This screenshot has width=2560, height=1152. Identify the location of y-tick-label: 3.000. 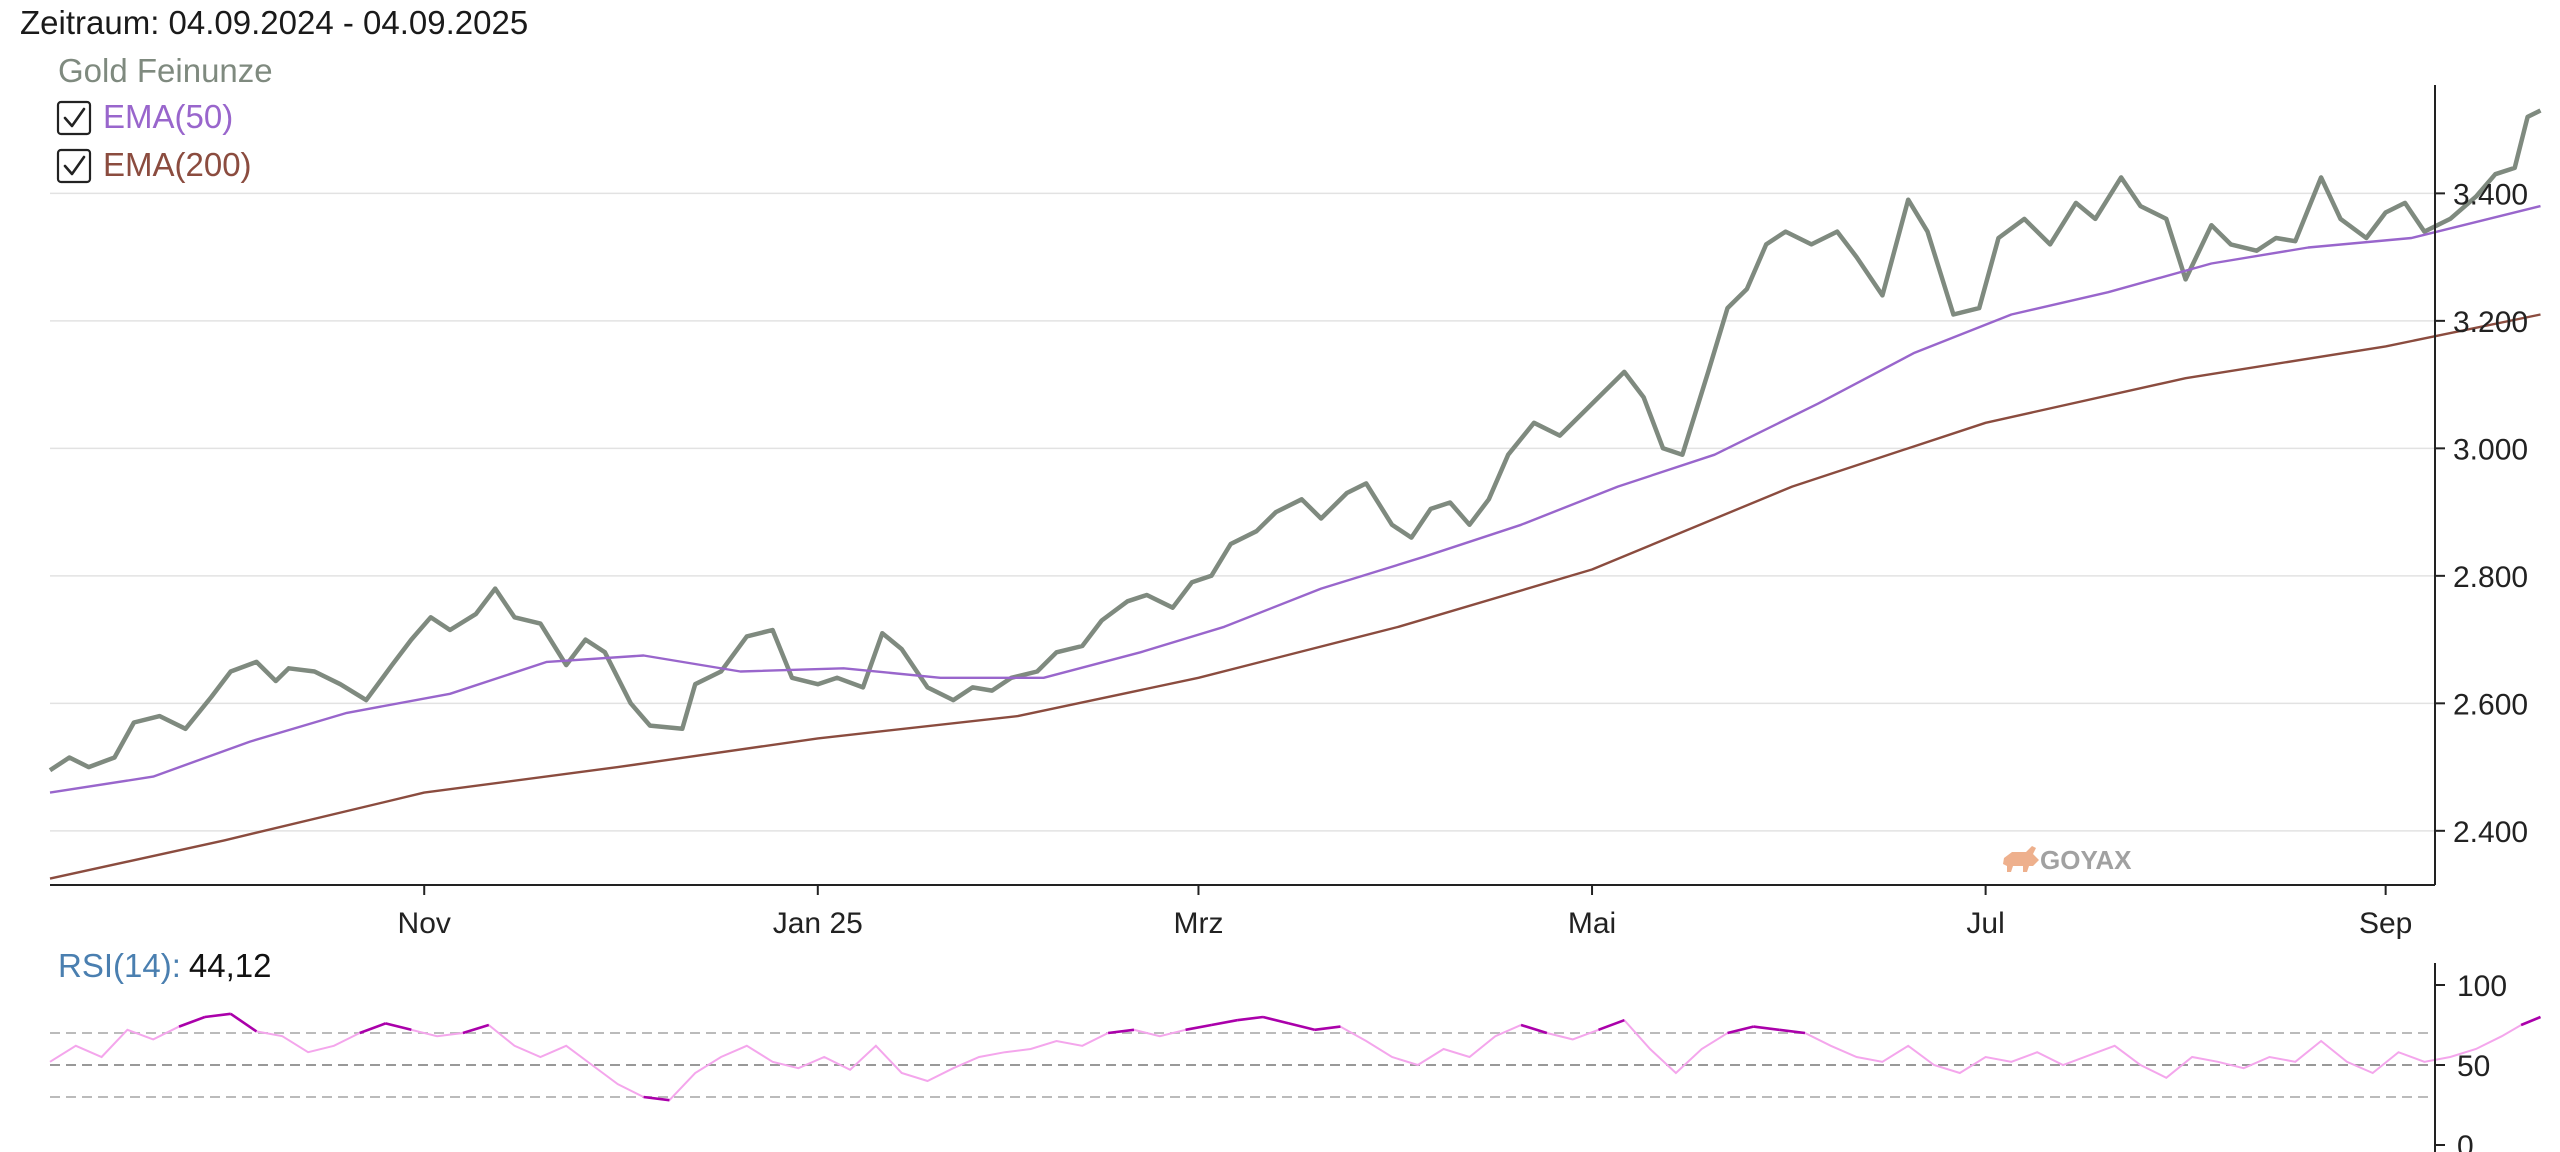
(2490, 449).